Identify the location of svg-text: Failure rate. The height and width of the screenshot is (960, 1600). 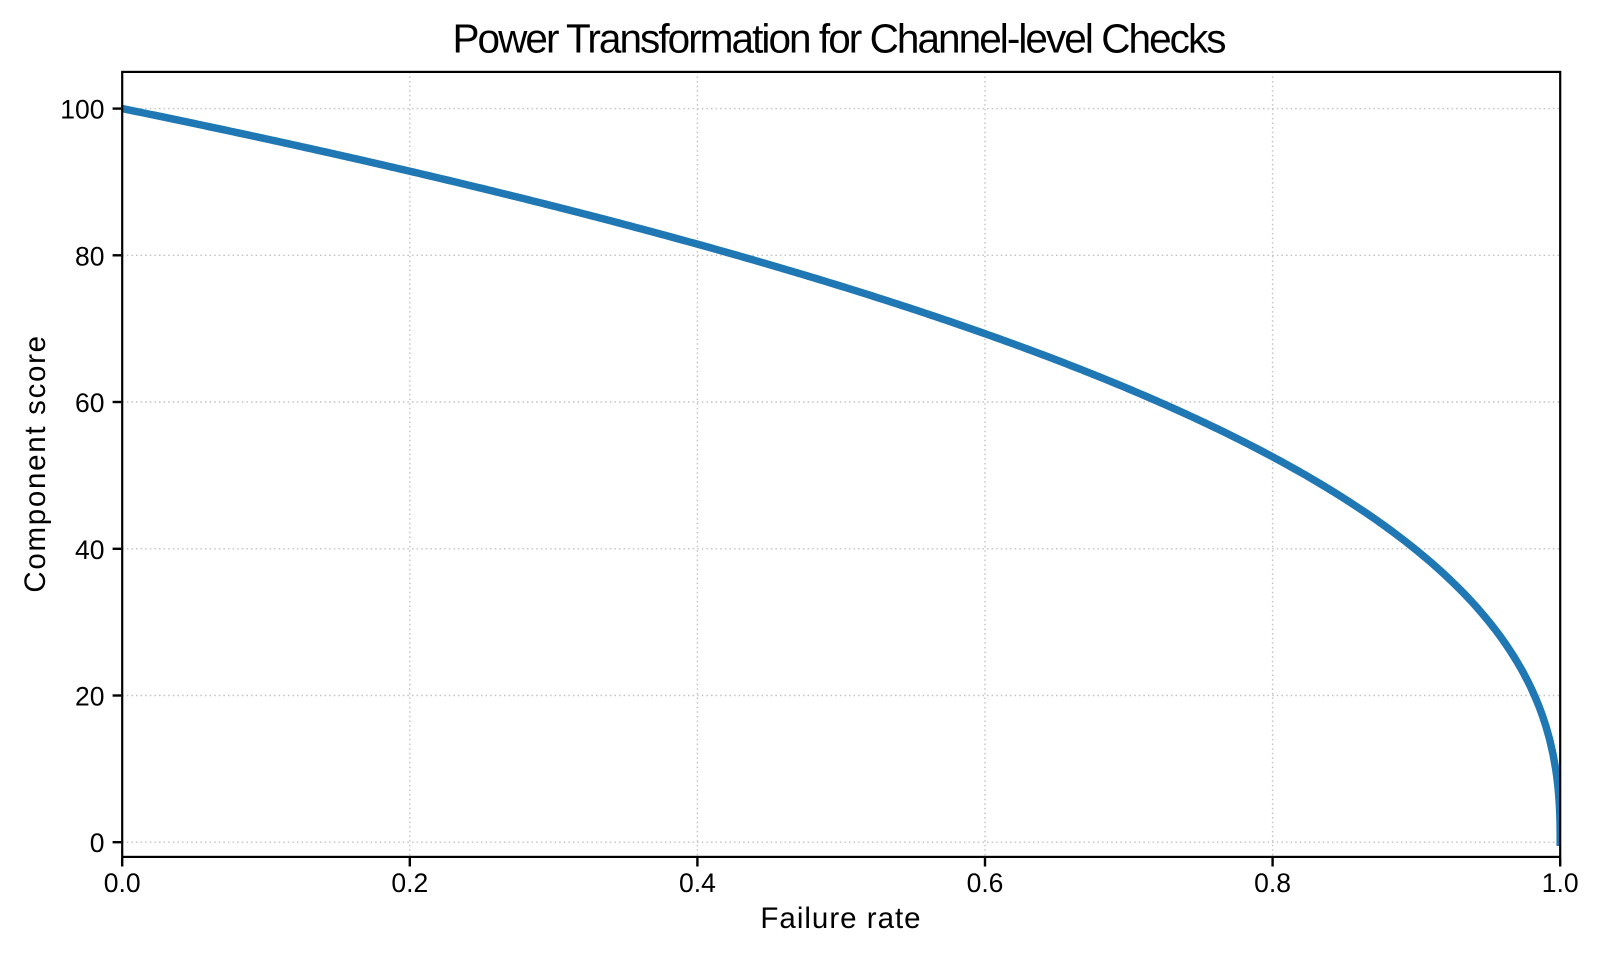
(840, 918).